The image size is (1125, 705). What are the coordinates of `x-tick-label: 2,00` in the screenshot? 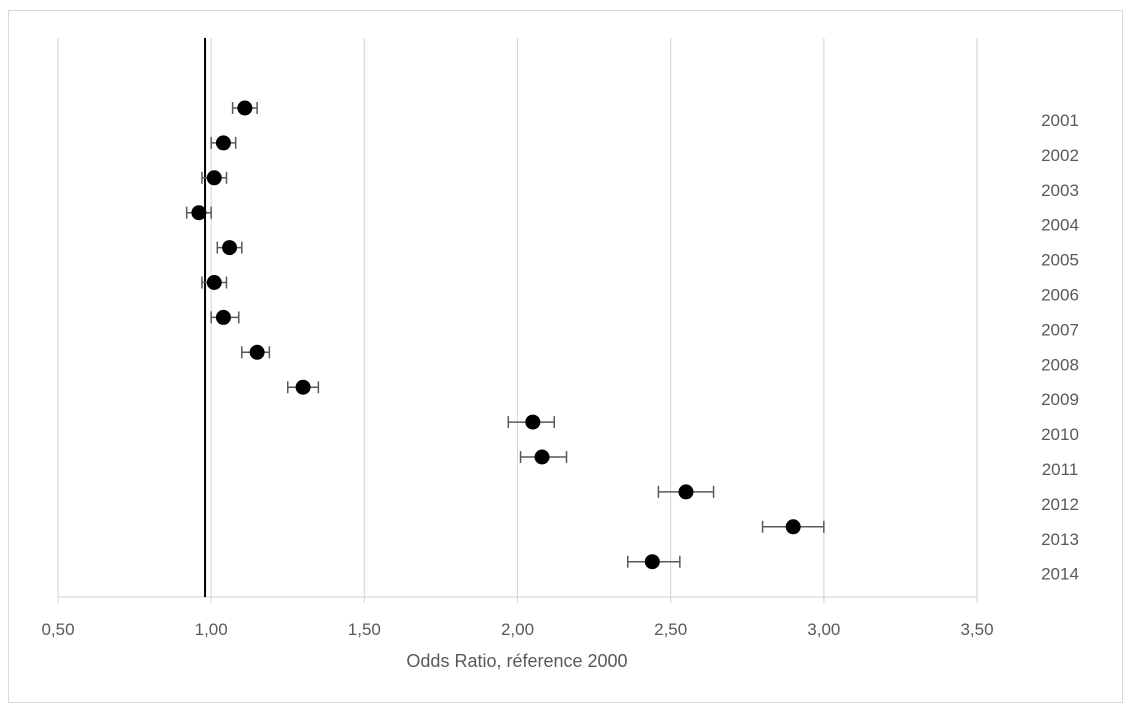 It's located at (517, 629).